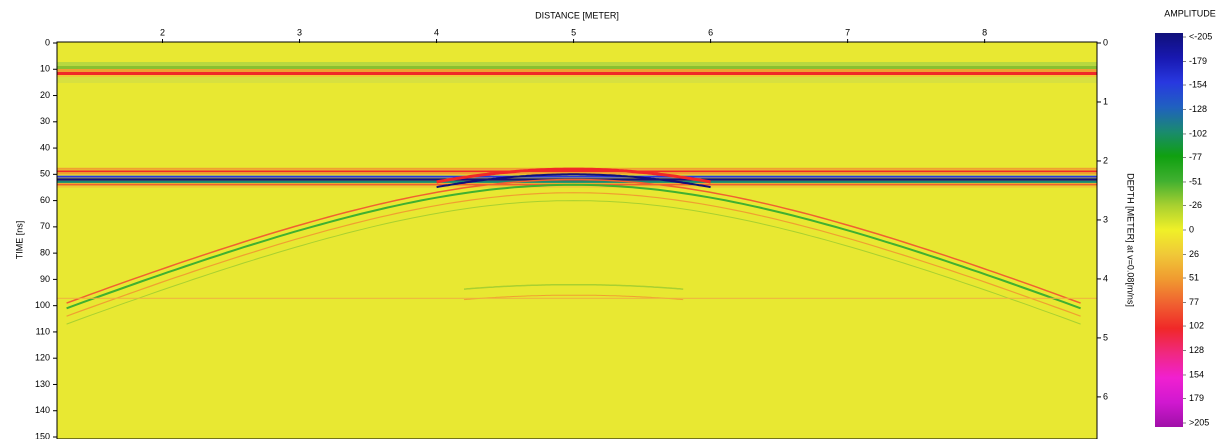  I want to click on x-tick-label: 2, so click(162, 32).